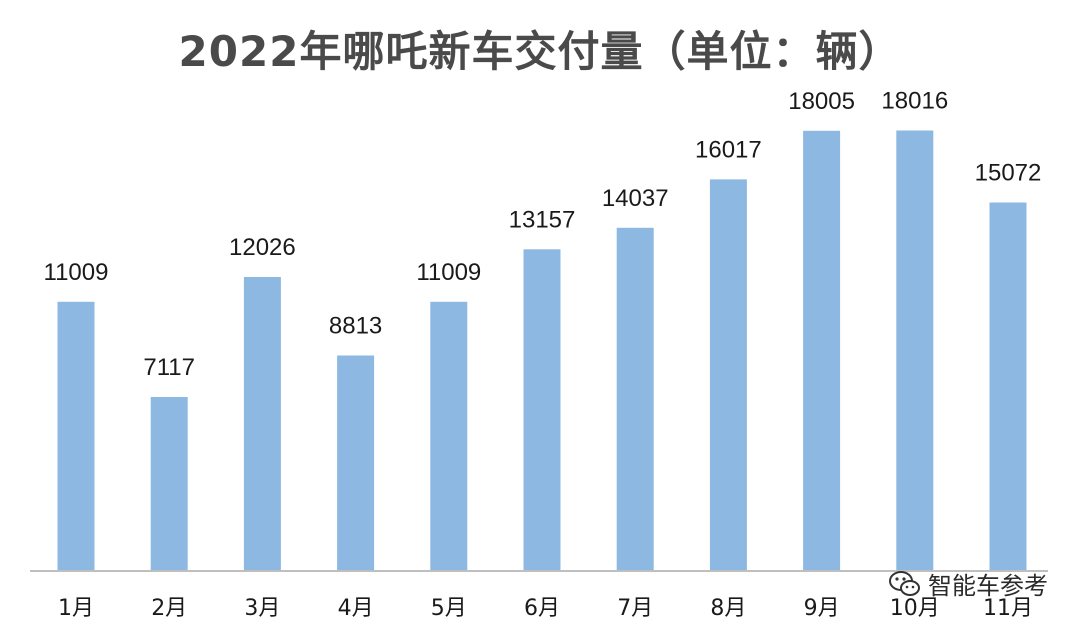 The height and width of the screenshot is (636, 1080). I want to click on x-tick-label-5: 5月, so click(449, 608).